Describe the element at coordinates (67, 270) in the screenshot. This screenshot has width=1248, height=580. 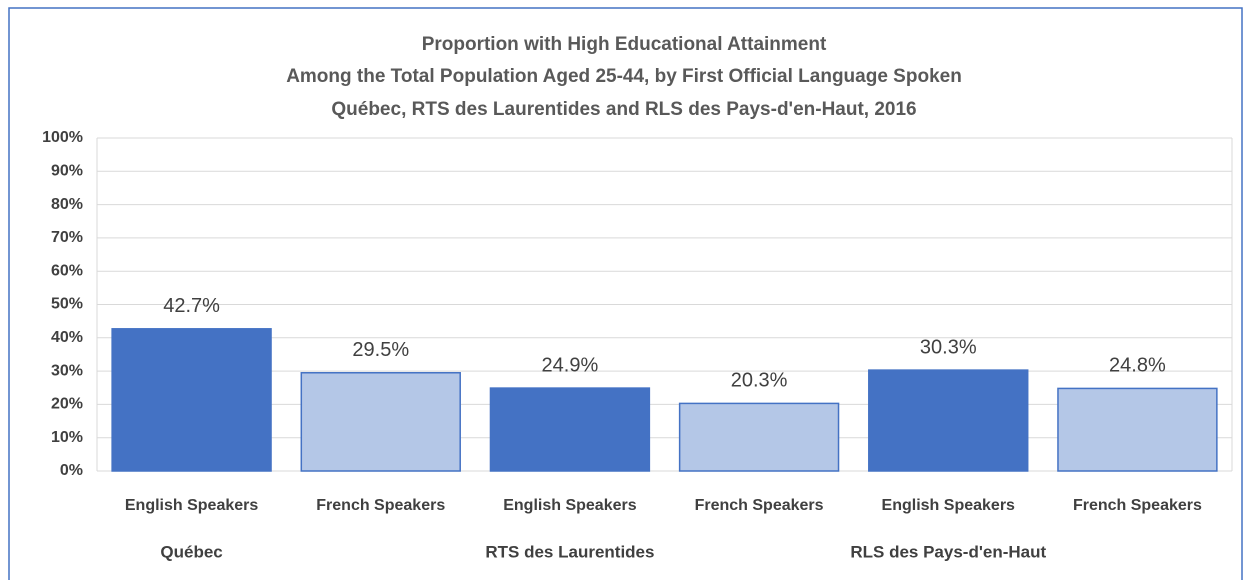
I see `y-tick-label: 60%` at that location.